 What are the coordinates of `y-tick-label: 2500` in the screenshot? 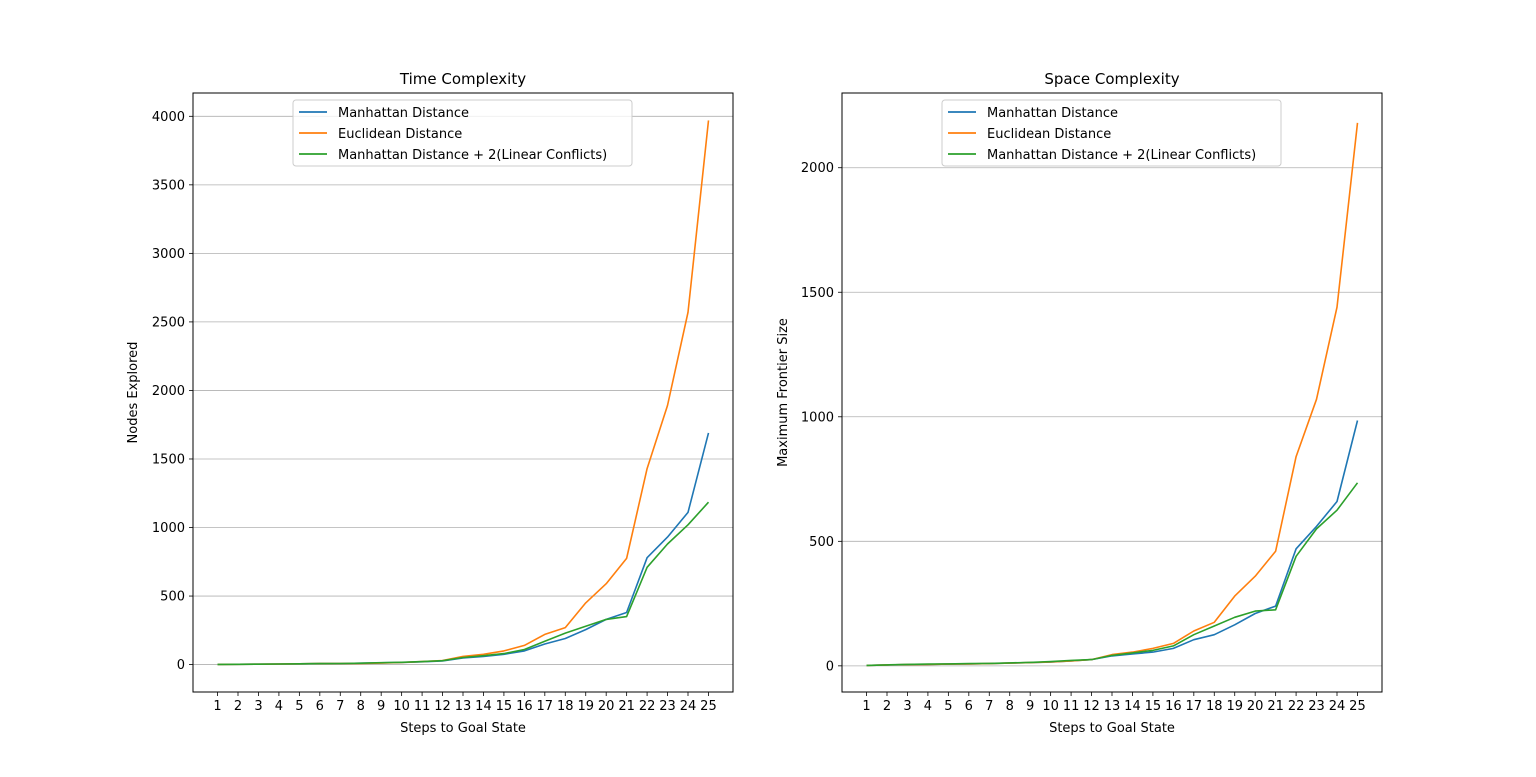 It's located at (168, 322).